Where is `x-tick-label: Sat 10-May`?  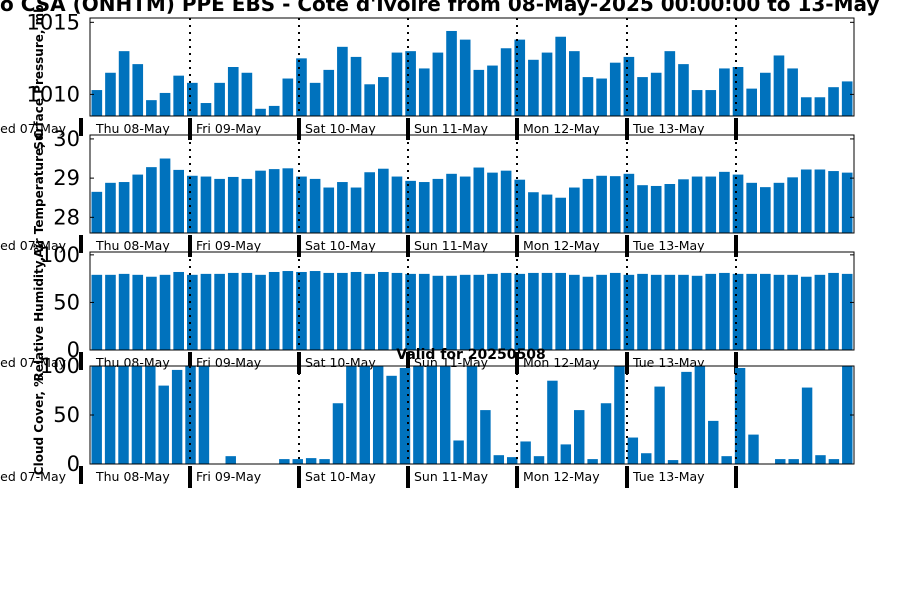 x-tick-label: Sat 10-May is located at coordinates (340, 476).